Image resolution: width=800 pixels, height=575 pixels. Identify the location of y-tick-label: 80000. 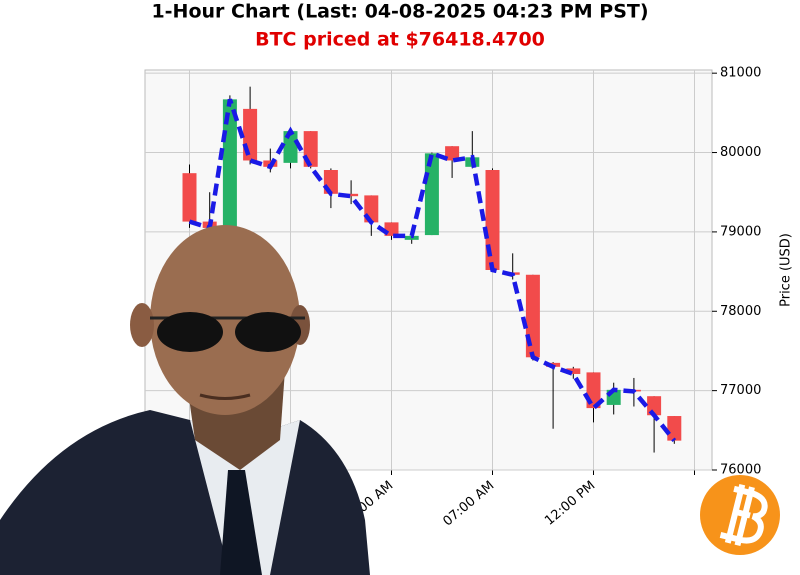
(740, 152).